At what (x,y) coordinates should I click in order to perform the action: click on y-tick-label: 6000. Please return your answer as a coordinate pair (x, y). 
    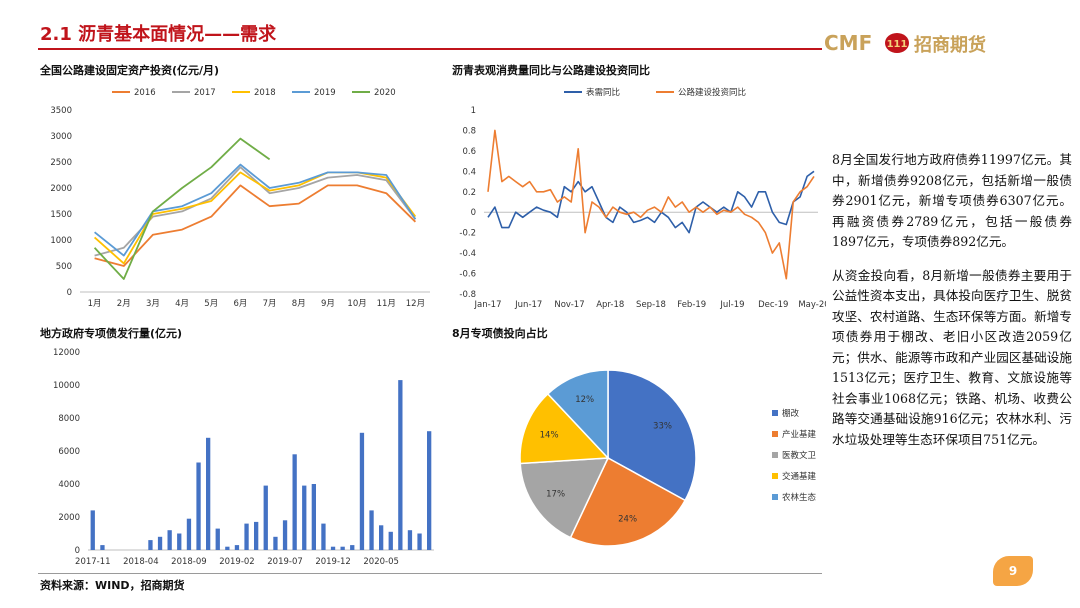
    Looking at the image, I should click on (69, 452).